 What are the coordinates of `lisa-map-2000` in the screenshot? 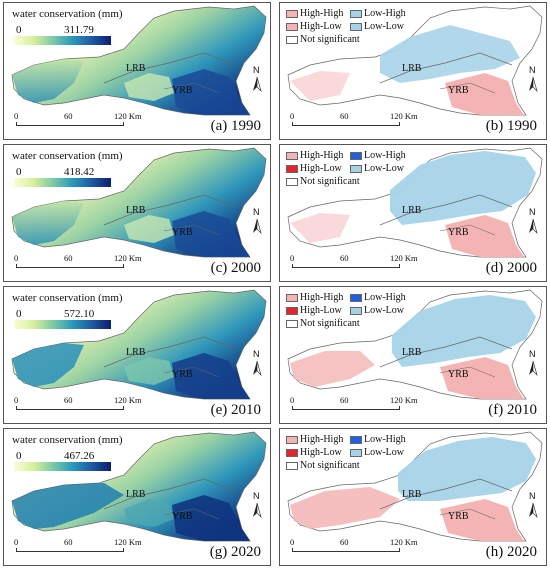 It's located at (415, 202).